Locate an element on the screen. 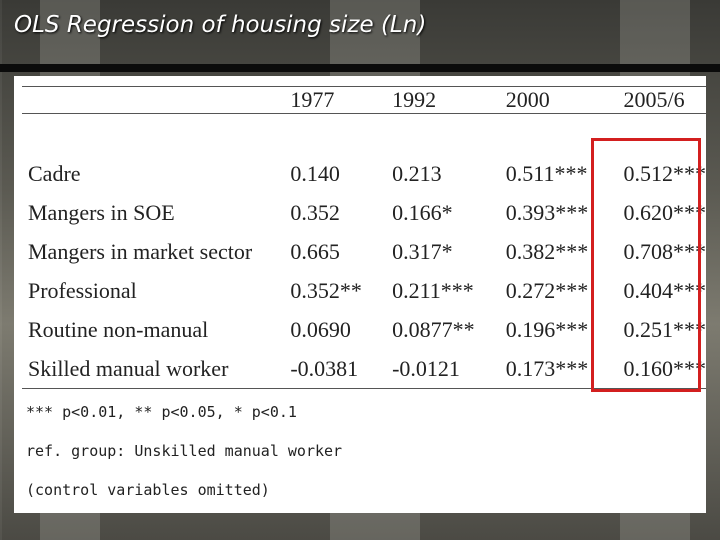  row-label: Skilled manual worker is located at coordinates (128, 368).